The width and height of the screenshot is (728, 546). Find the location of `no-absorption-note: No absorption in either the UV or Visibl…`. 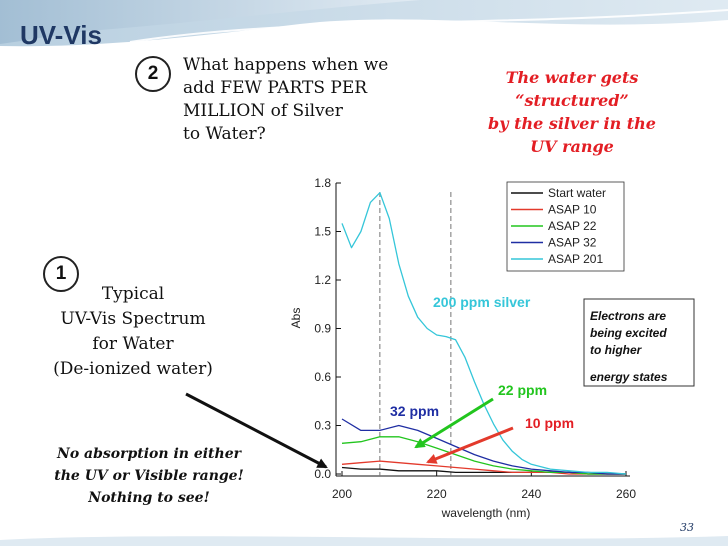

no-absorption-note: No absorption in either the UV or Visibl… is located at coordinates (149, 476).